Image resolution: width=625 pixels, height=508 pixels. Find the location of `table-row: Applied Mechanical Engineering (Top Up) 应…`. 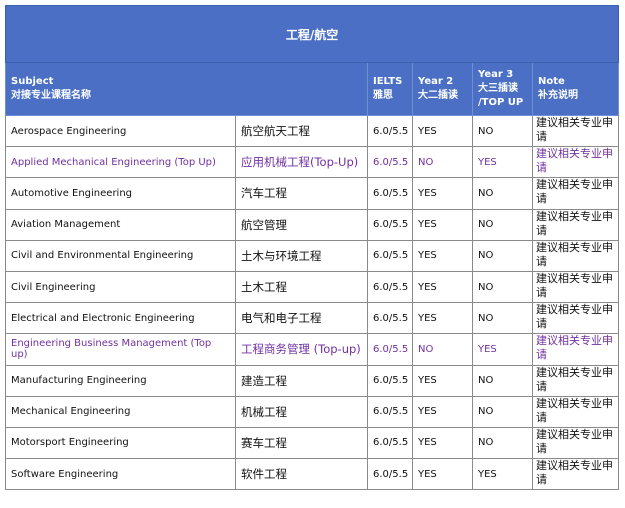

table-row: Applied Mechanical Engineering (Top Up) 应… is located at coordinates (312, 162).